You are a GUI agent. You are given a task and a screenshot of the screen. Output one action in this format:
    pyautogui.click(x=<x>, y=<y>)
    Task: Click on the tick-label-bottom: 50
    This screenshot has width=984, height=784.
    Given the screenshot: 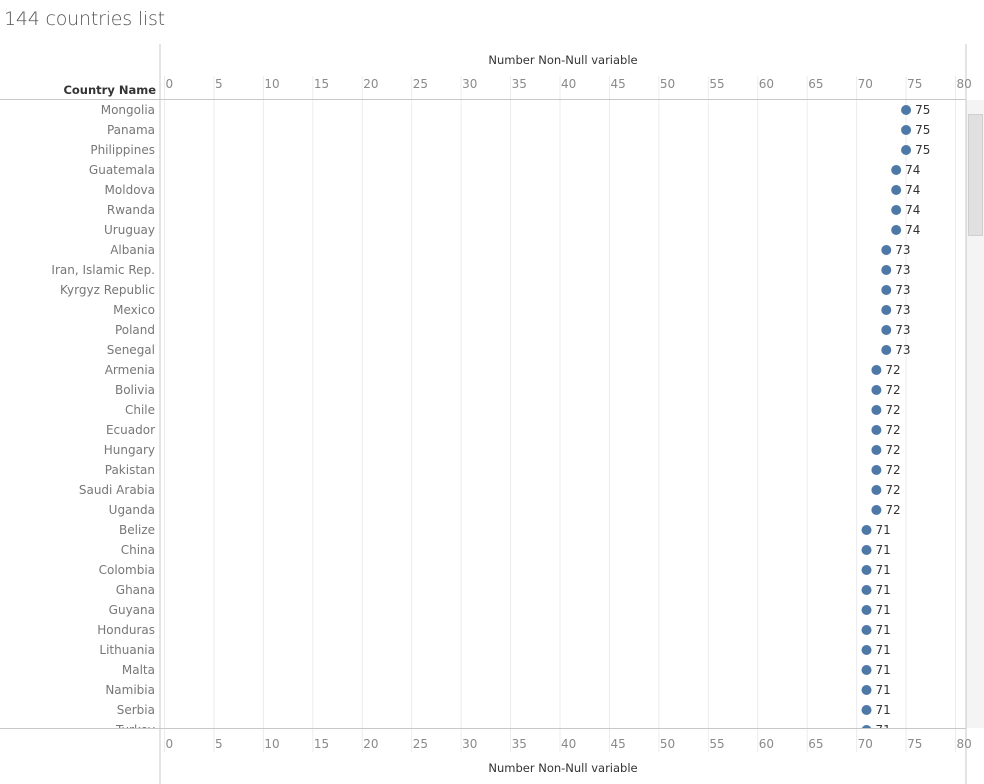 What is the action you would take?
    pyautogui.click(x=667, y=744)
    